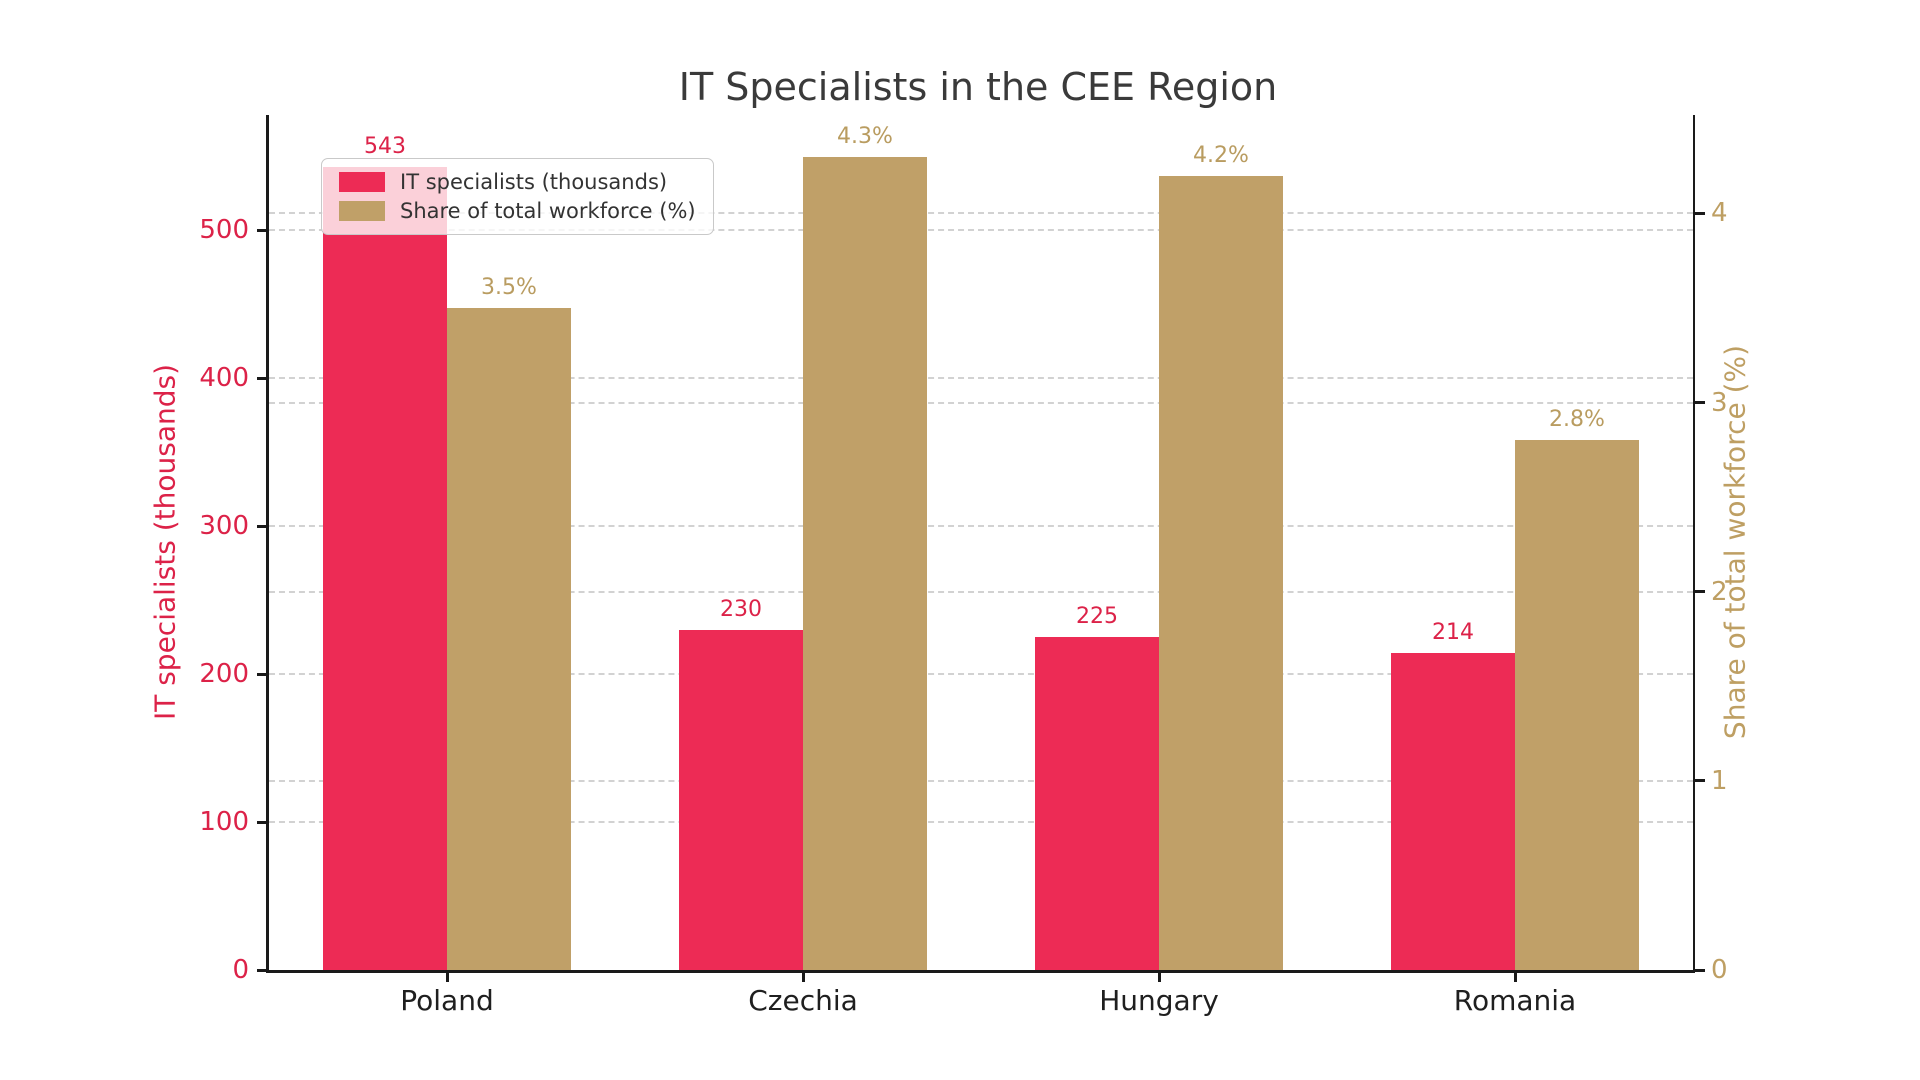 This screenshot has height=1080, width=1920. I want to click on value-label-poland-specialists: 543, so click(385, 146).